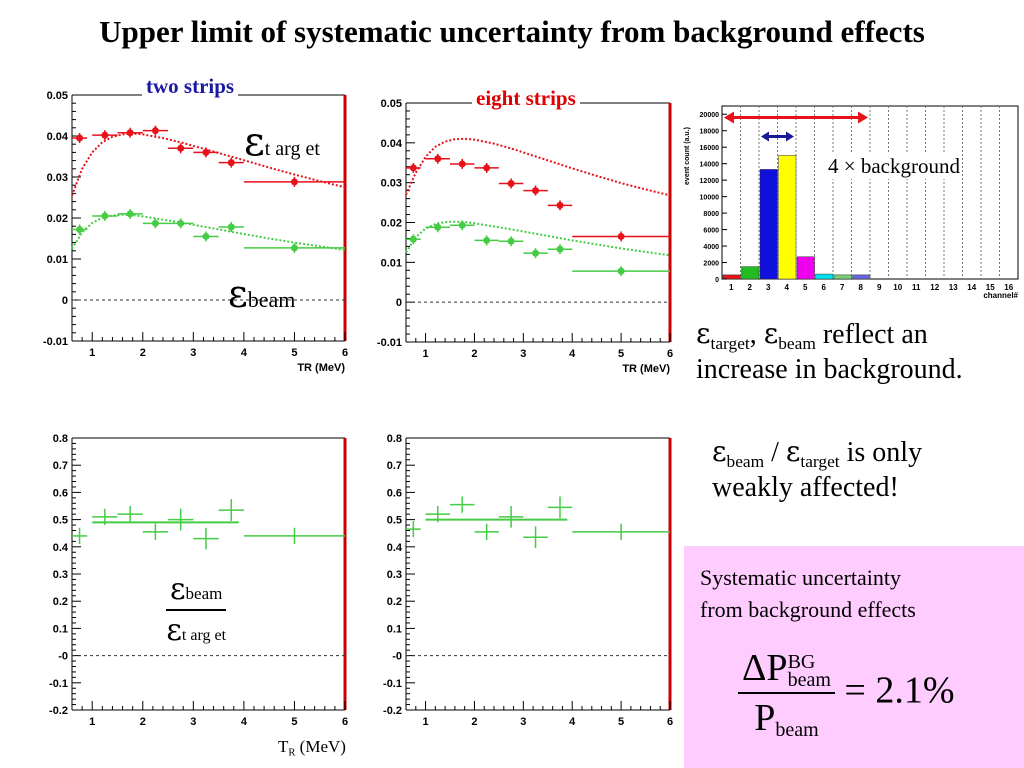  I want to click on channel-tick-label: 5, so click(805, 287).